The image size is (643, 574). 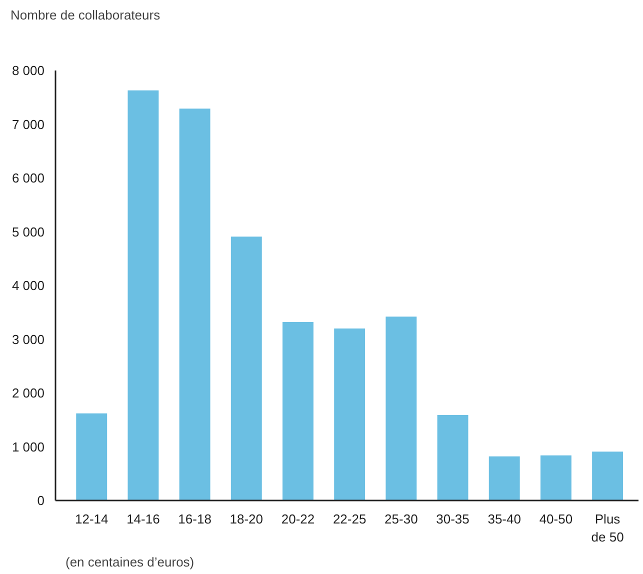 What do you see at coordinates (556, 519) in the screenshot?
I see `x-tick-label: 40-50` at bounding box center [556, 519].